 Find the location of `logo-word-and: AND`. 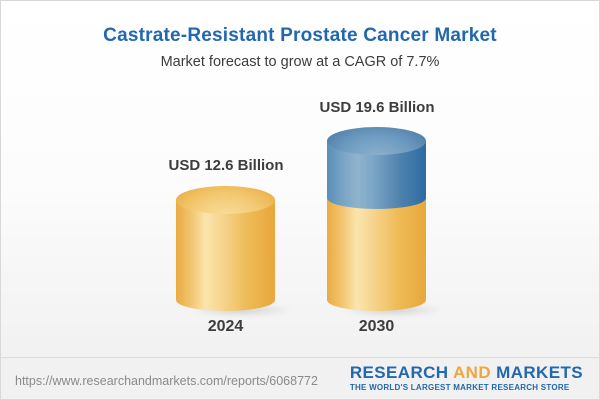

logo-word-and: AND is located at coordinates (472, 372).